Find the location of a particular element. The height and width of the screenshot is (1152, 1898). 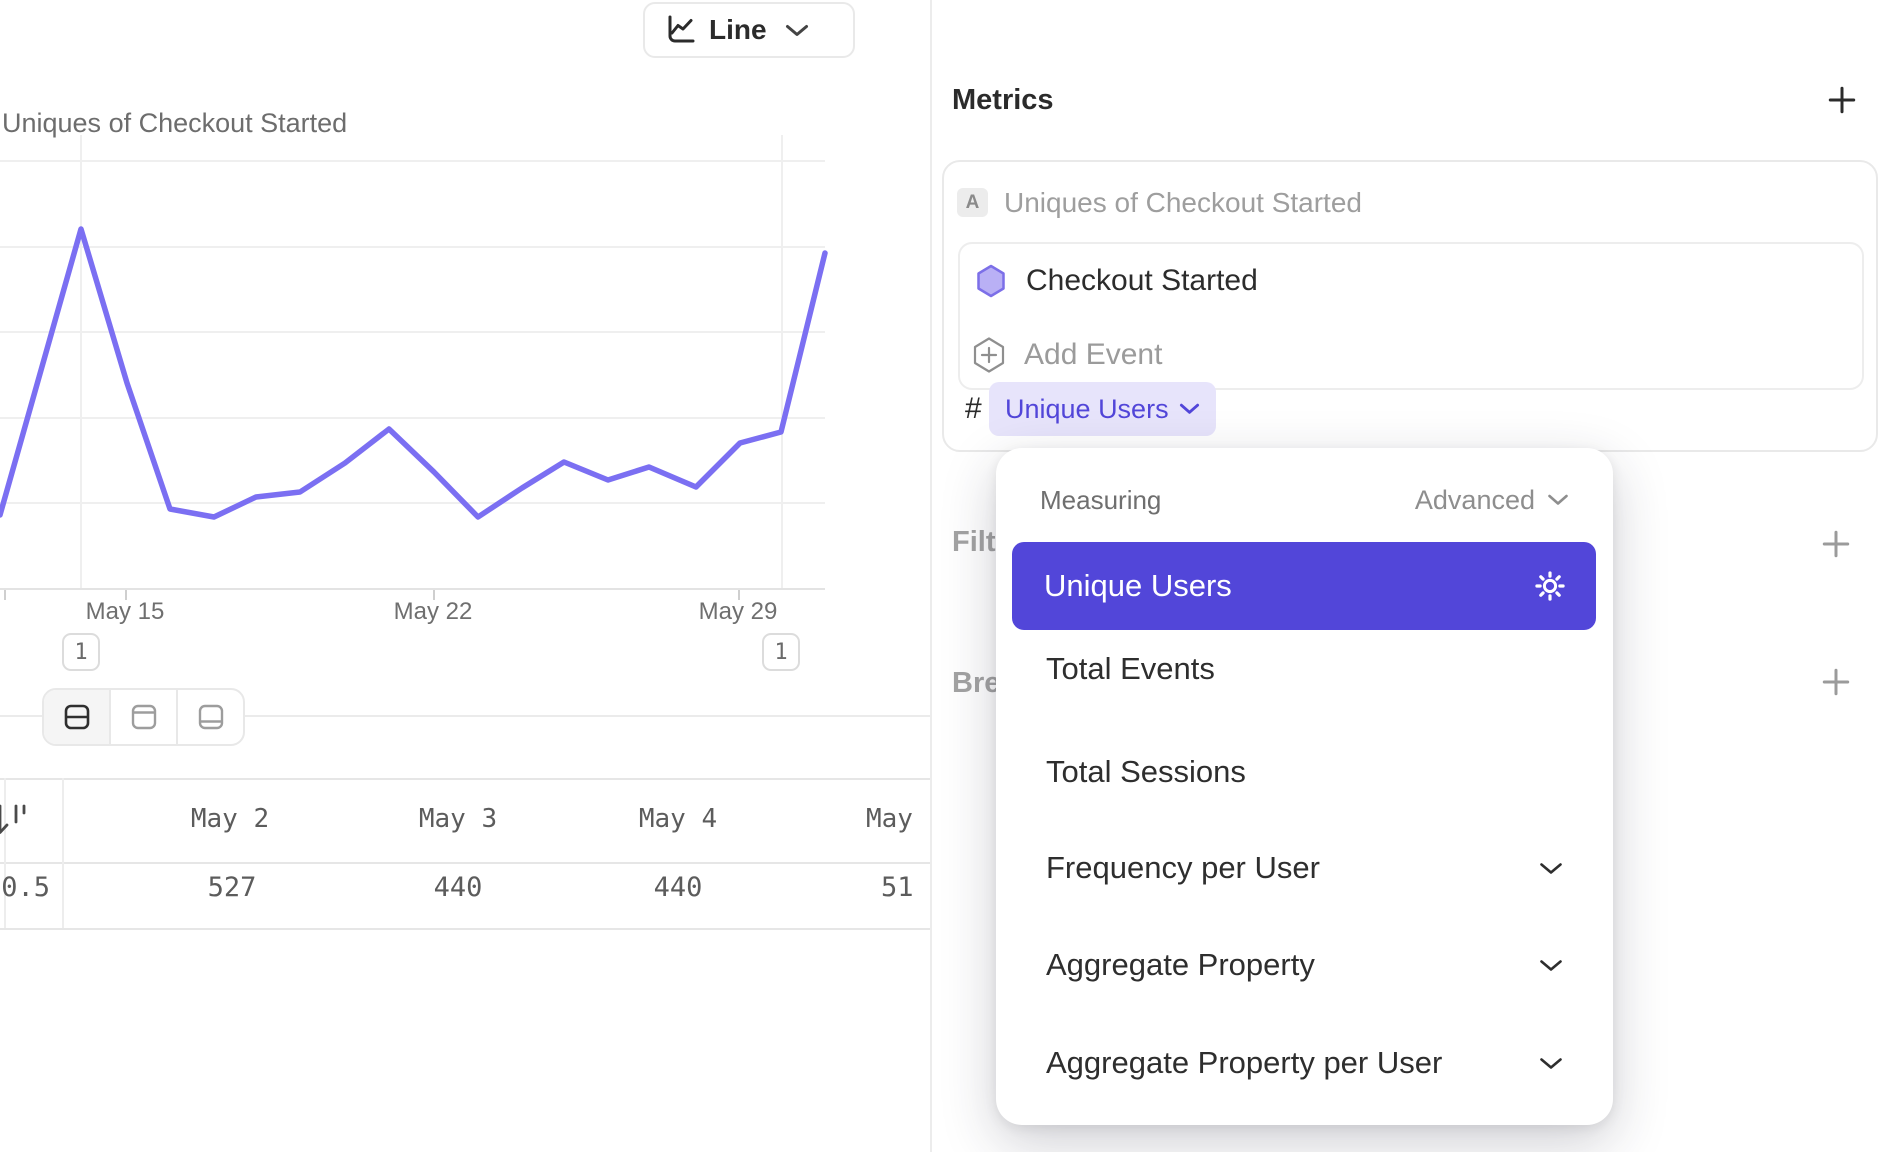

layout-table-only-button is located at coordinates (209, 717).